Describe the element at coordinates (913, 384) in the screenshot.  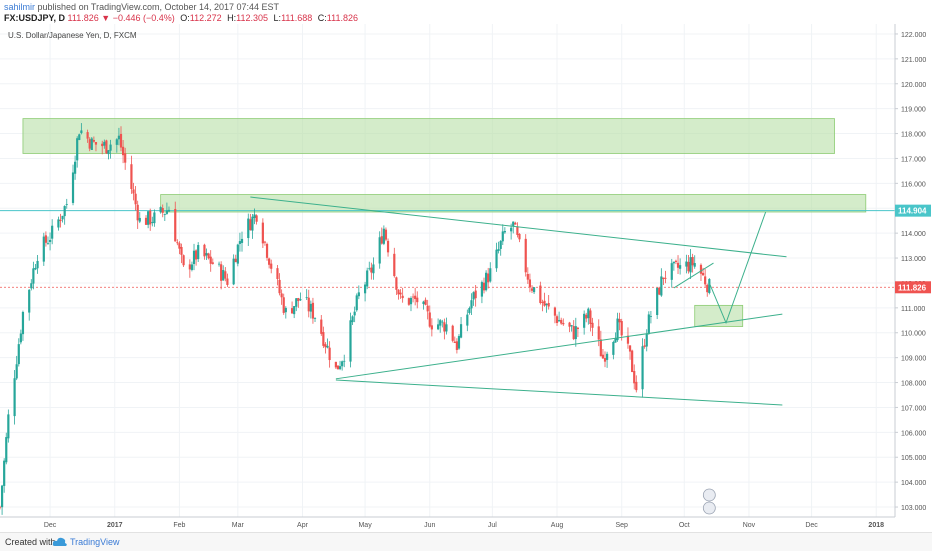
I see `y-tick-label: 108.000` at that location.